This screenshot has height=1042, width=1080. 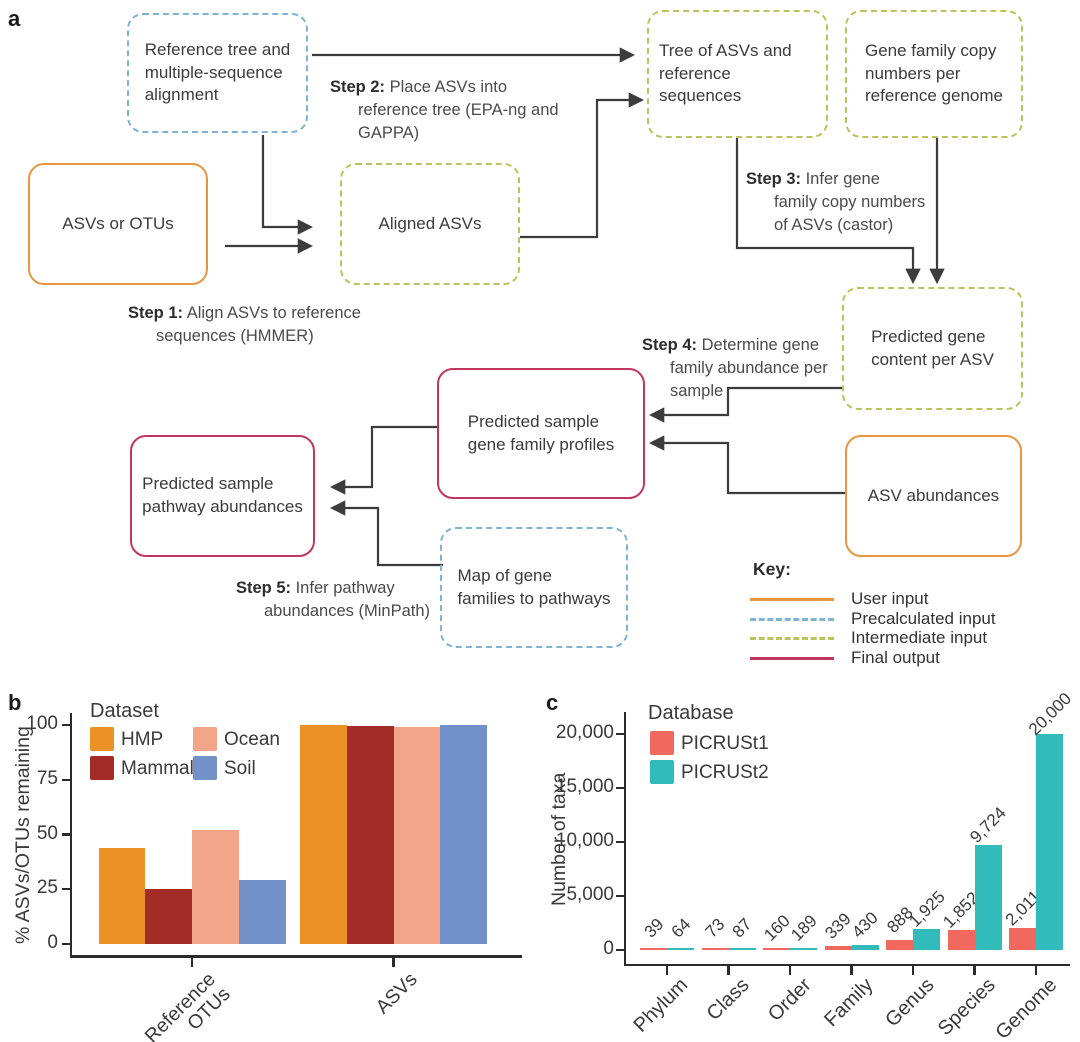 What do you see at coordinates (967, 1007) in the screenshot?
I see `c-xcat-label-species: Species` at bounding box center [967, 1007].